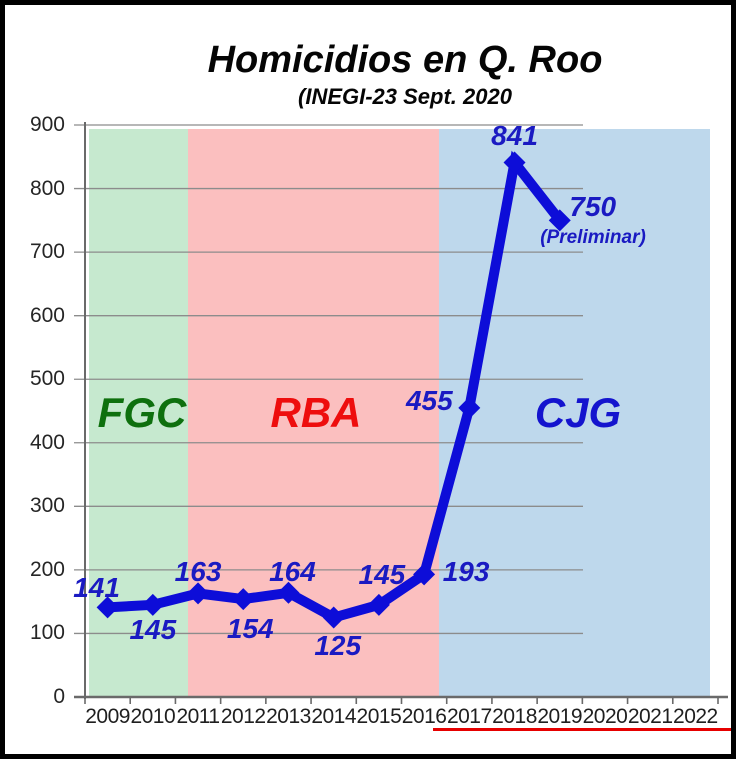 This screenshot has height=759, width=736. I want to click on data-point-2018, so click(514, 162).